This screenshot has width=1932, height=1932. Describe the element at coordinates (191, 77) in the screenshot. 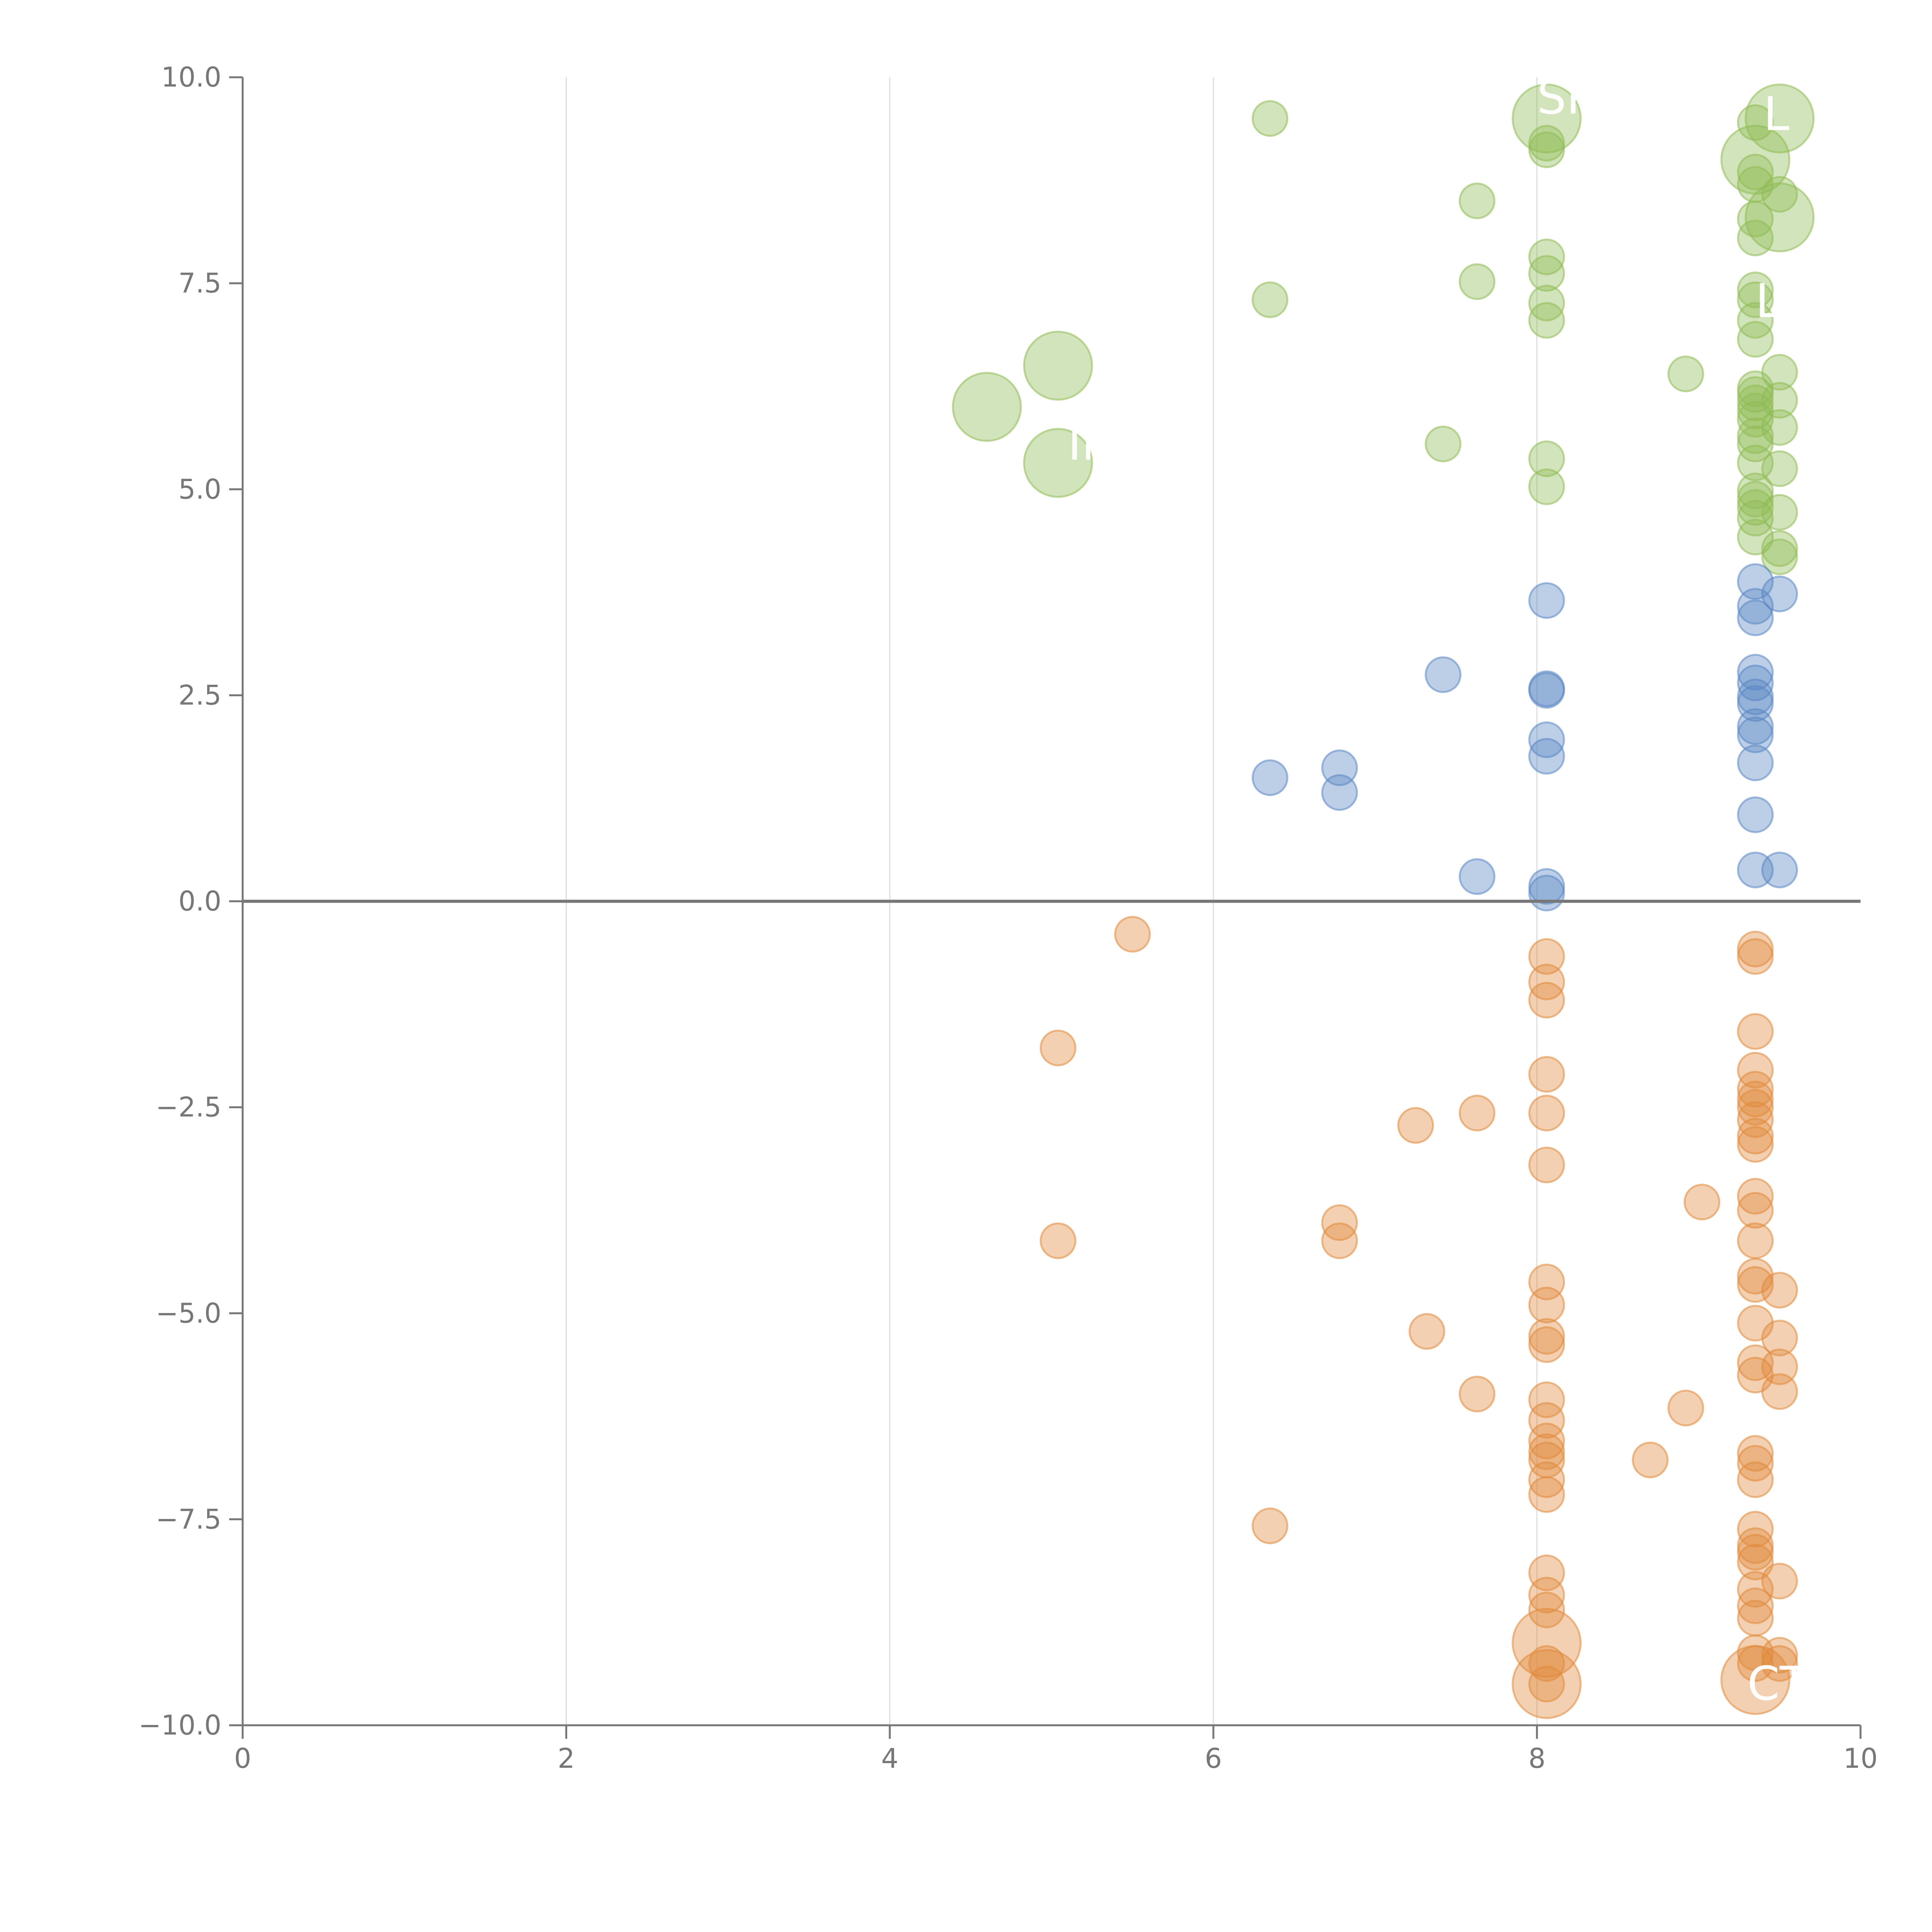

I see `y-tick-label: 10.0` at that location.